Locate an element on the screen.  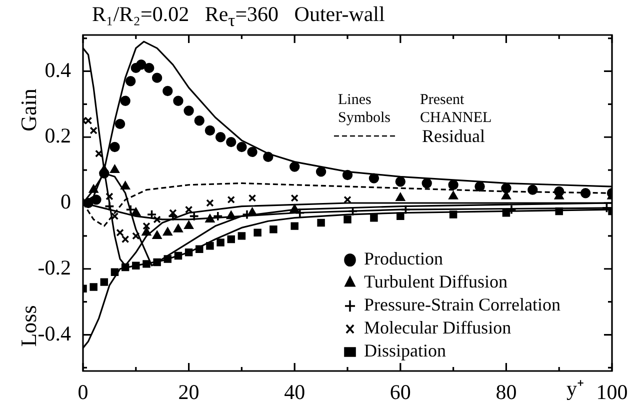
x-tick-label: 60 is located at coordinates (400, 392).